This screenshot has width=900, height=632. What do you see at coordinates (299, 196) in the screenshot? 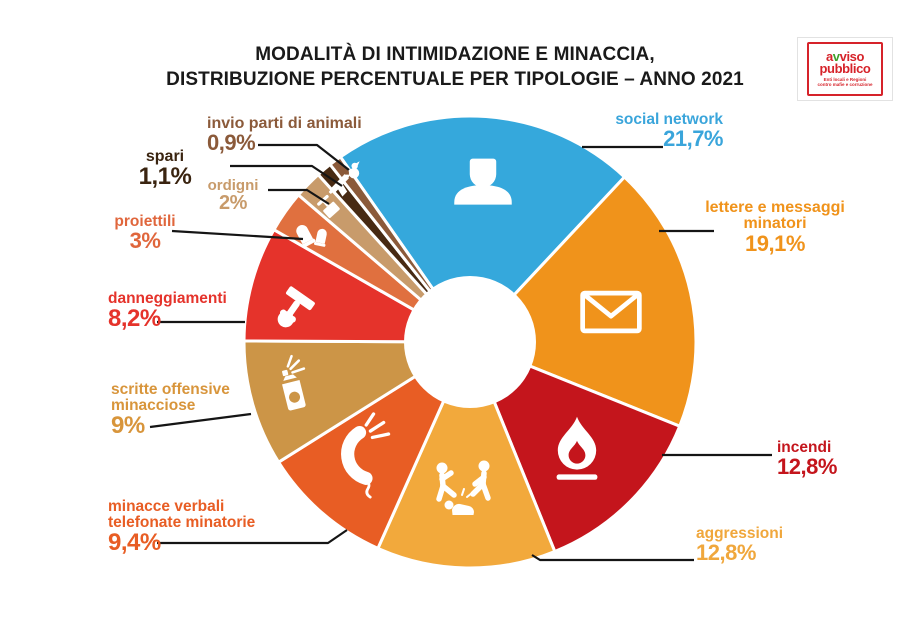
I see `leader-line-ordigni` at bounding box center [299, 196].